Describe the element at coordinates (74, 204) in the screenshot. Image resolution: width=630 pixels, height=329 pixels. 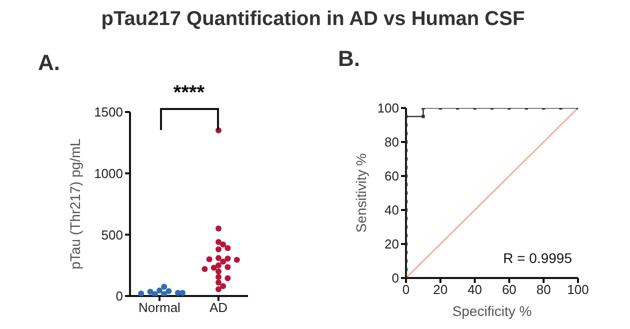
I see `y-axis-title: pTau (Thr217) pg/mL` at that location.